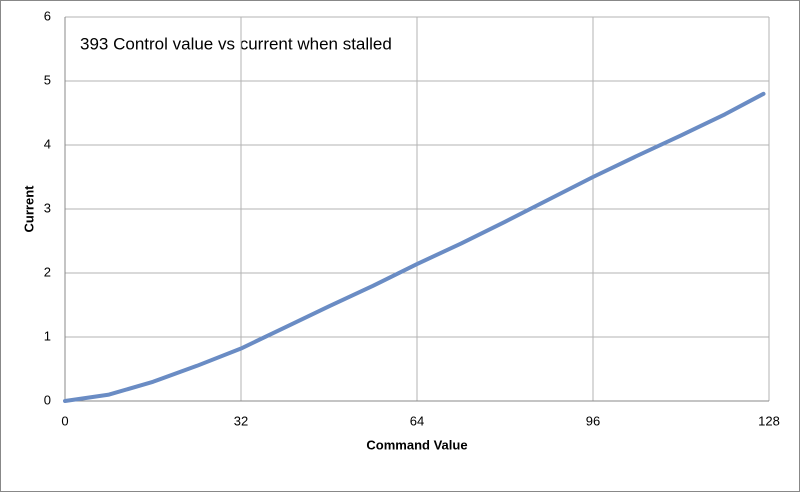  Describe the element at coordinates (47, 335) in the screenshot. I see `y-tick-label: 1` at that location.